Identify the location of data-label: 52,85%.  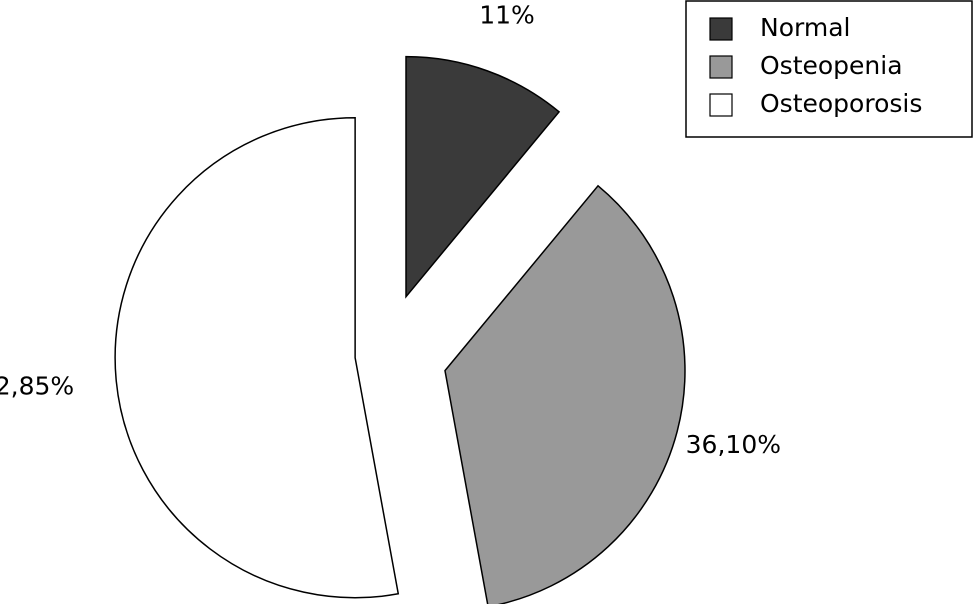
(37, 385).